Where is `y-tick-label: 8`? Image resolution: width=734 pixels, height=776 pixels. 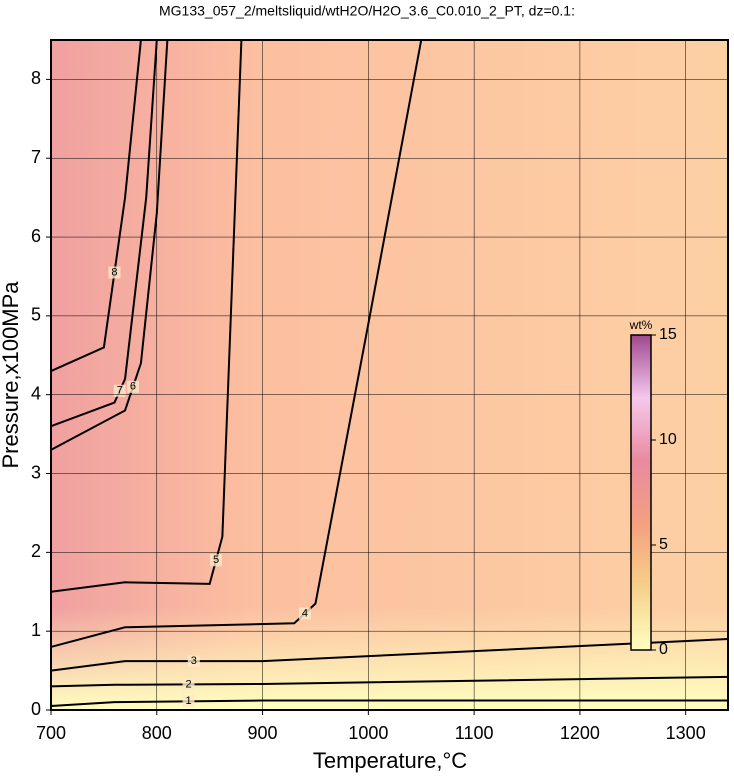
y-tick-label: 8 is located at coordinates (36, 78).